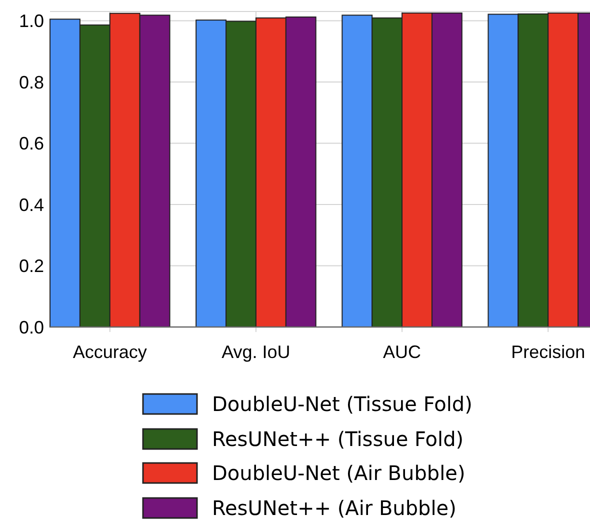 This screenshot has width=590, height=531. I want to click on x-tick-label: Avg. IoU, so click(256, 352).